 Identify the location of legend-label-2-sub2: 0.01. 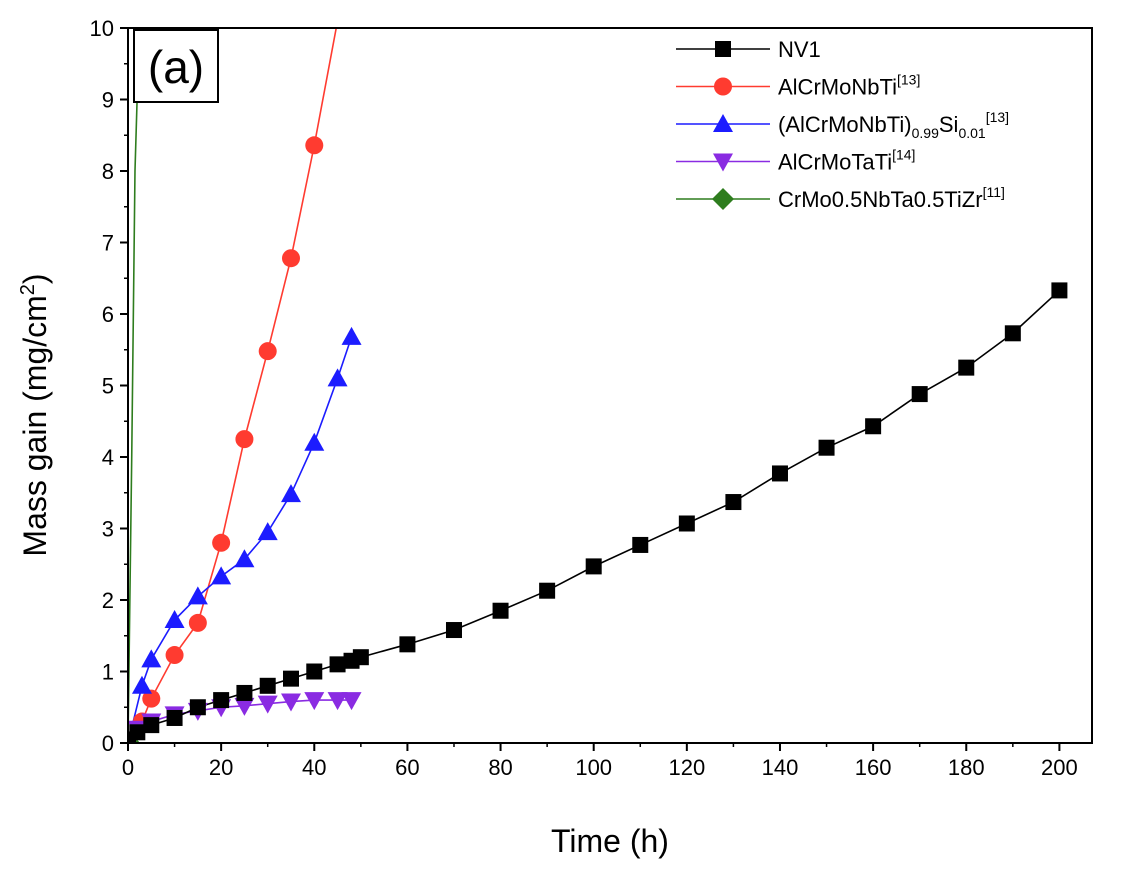
(971, 133).